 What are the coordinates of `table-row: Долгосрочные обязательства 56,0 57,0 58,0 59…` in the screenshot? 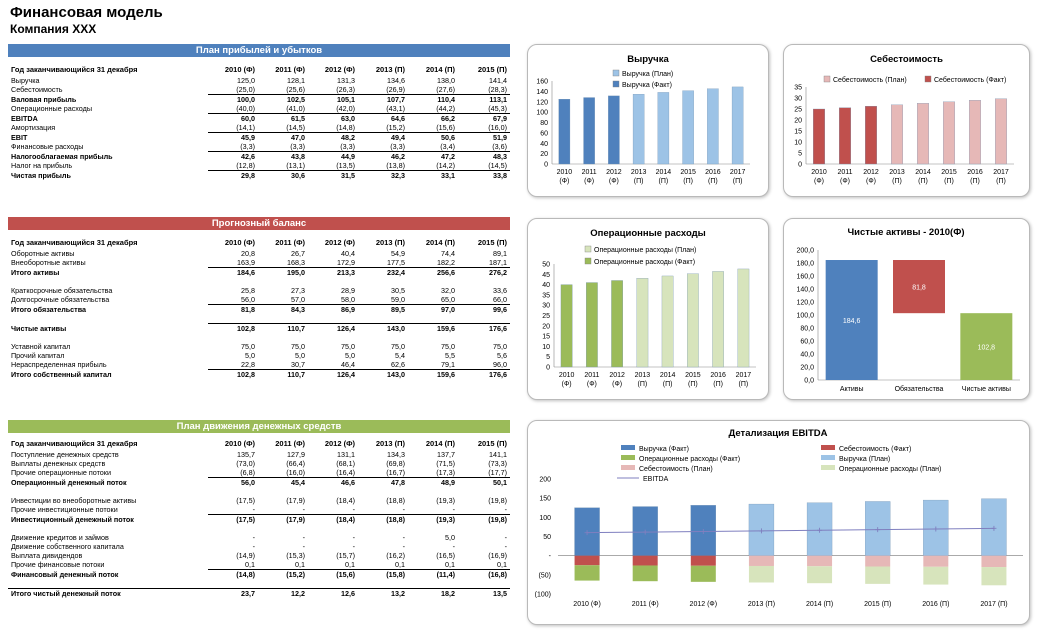 It's located at (259, 300).